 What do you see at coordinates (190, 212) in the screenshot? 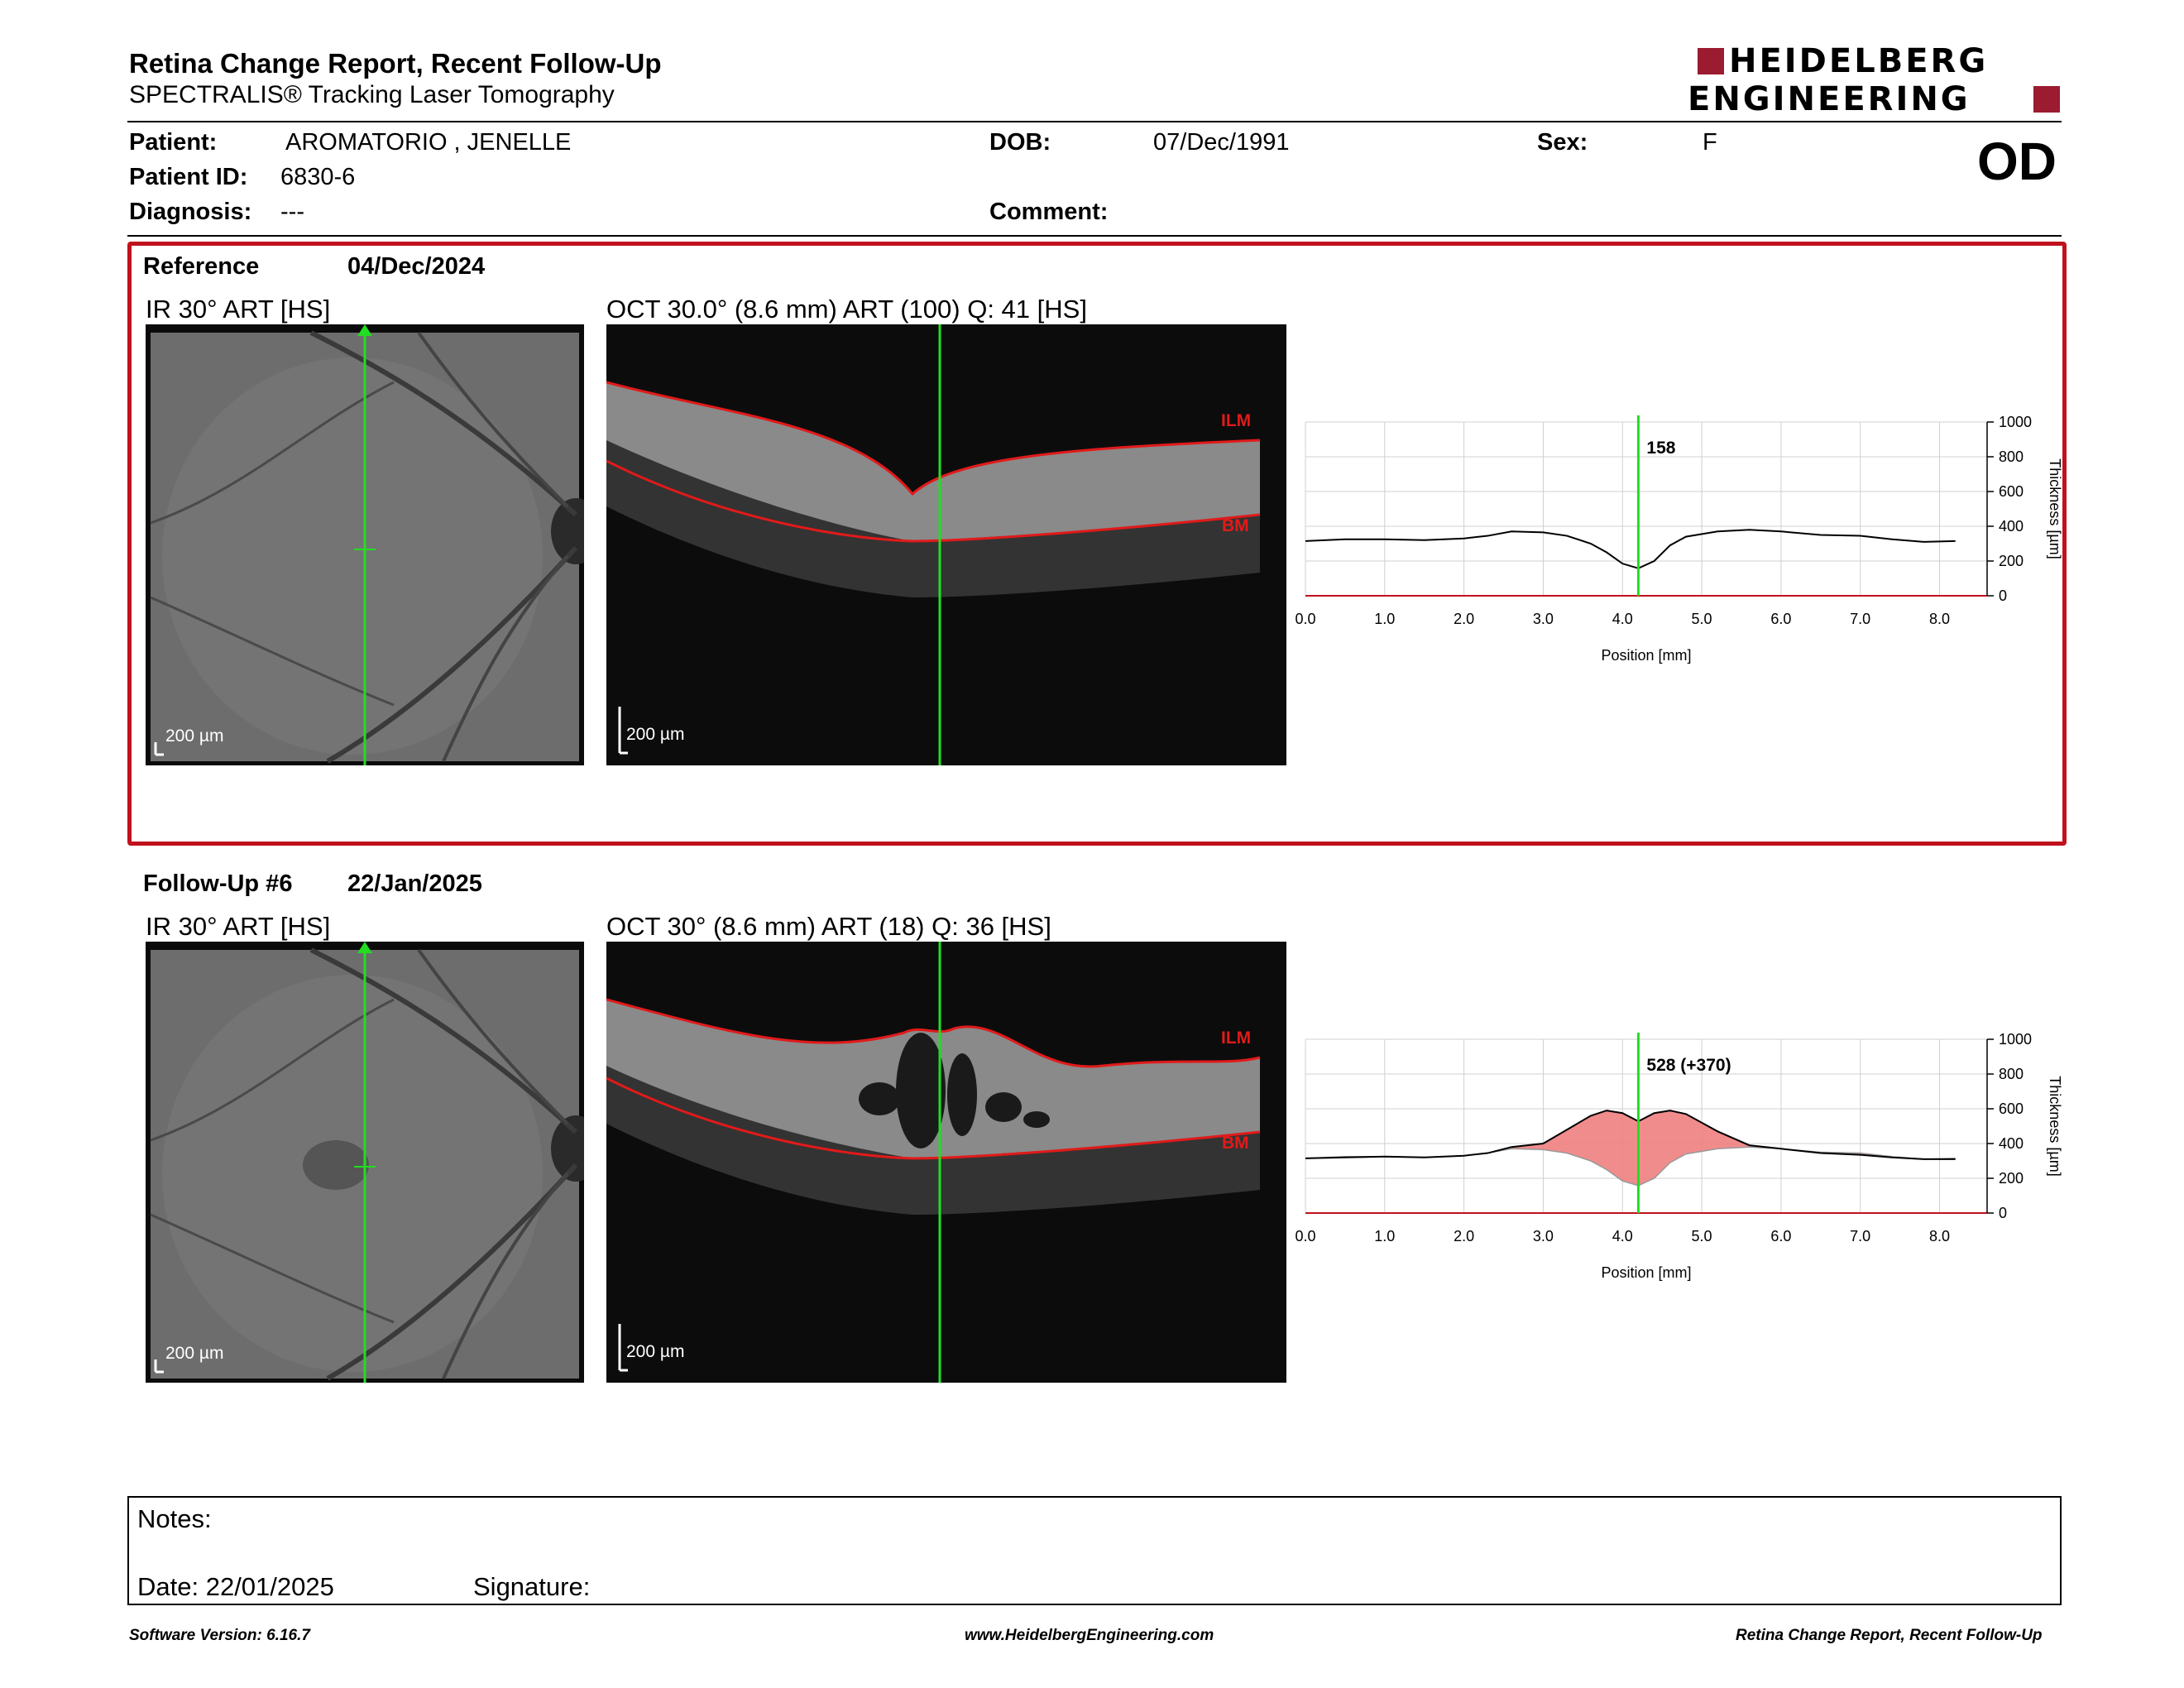
I see `diagnosis-label: Diagnosis:` at bounding box center [190, 212].